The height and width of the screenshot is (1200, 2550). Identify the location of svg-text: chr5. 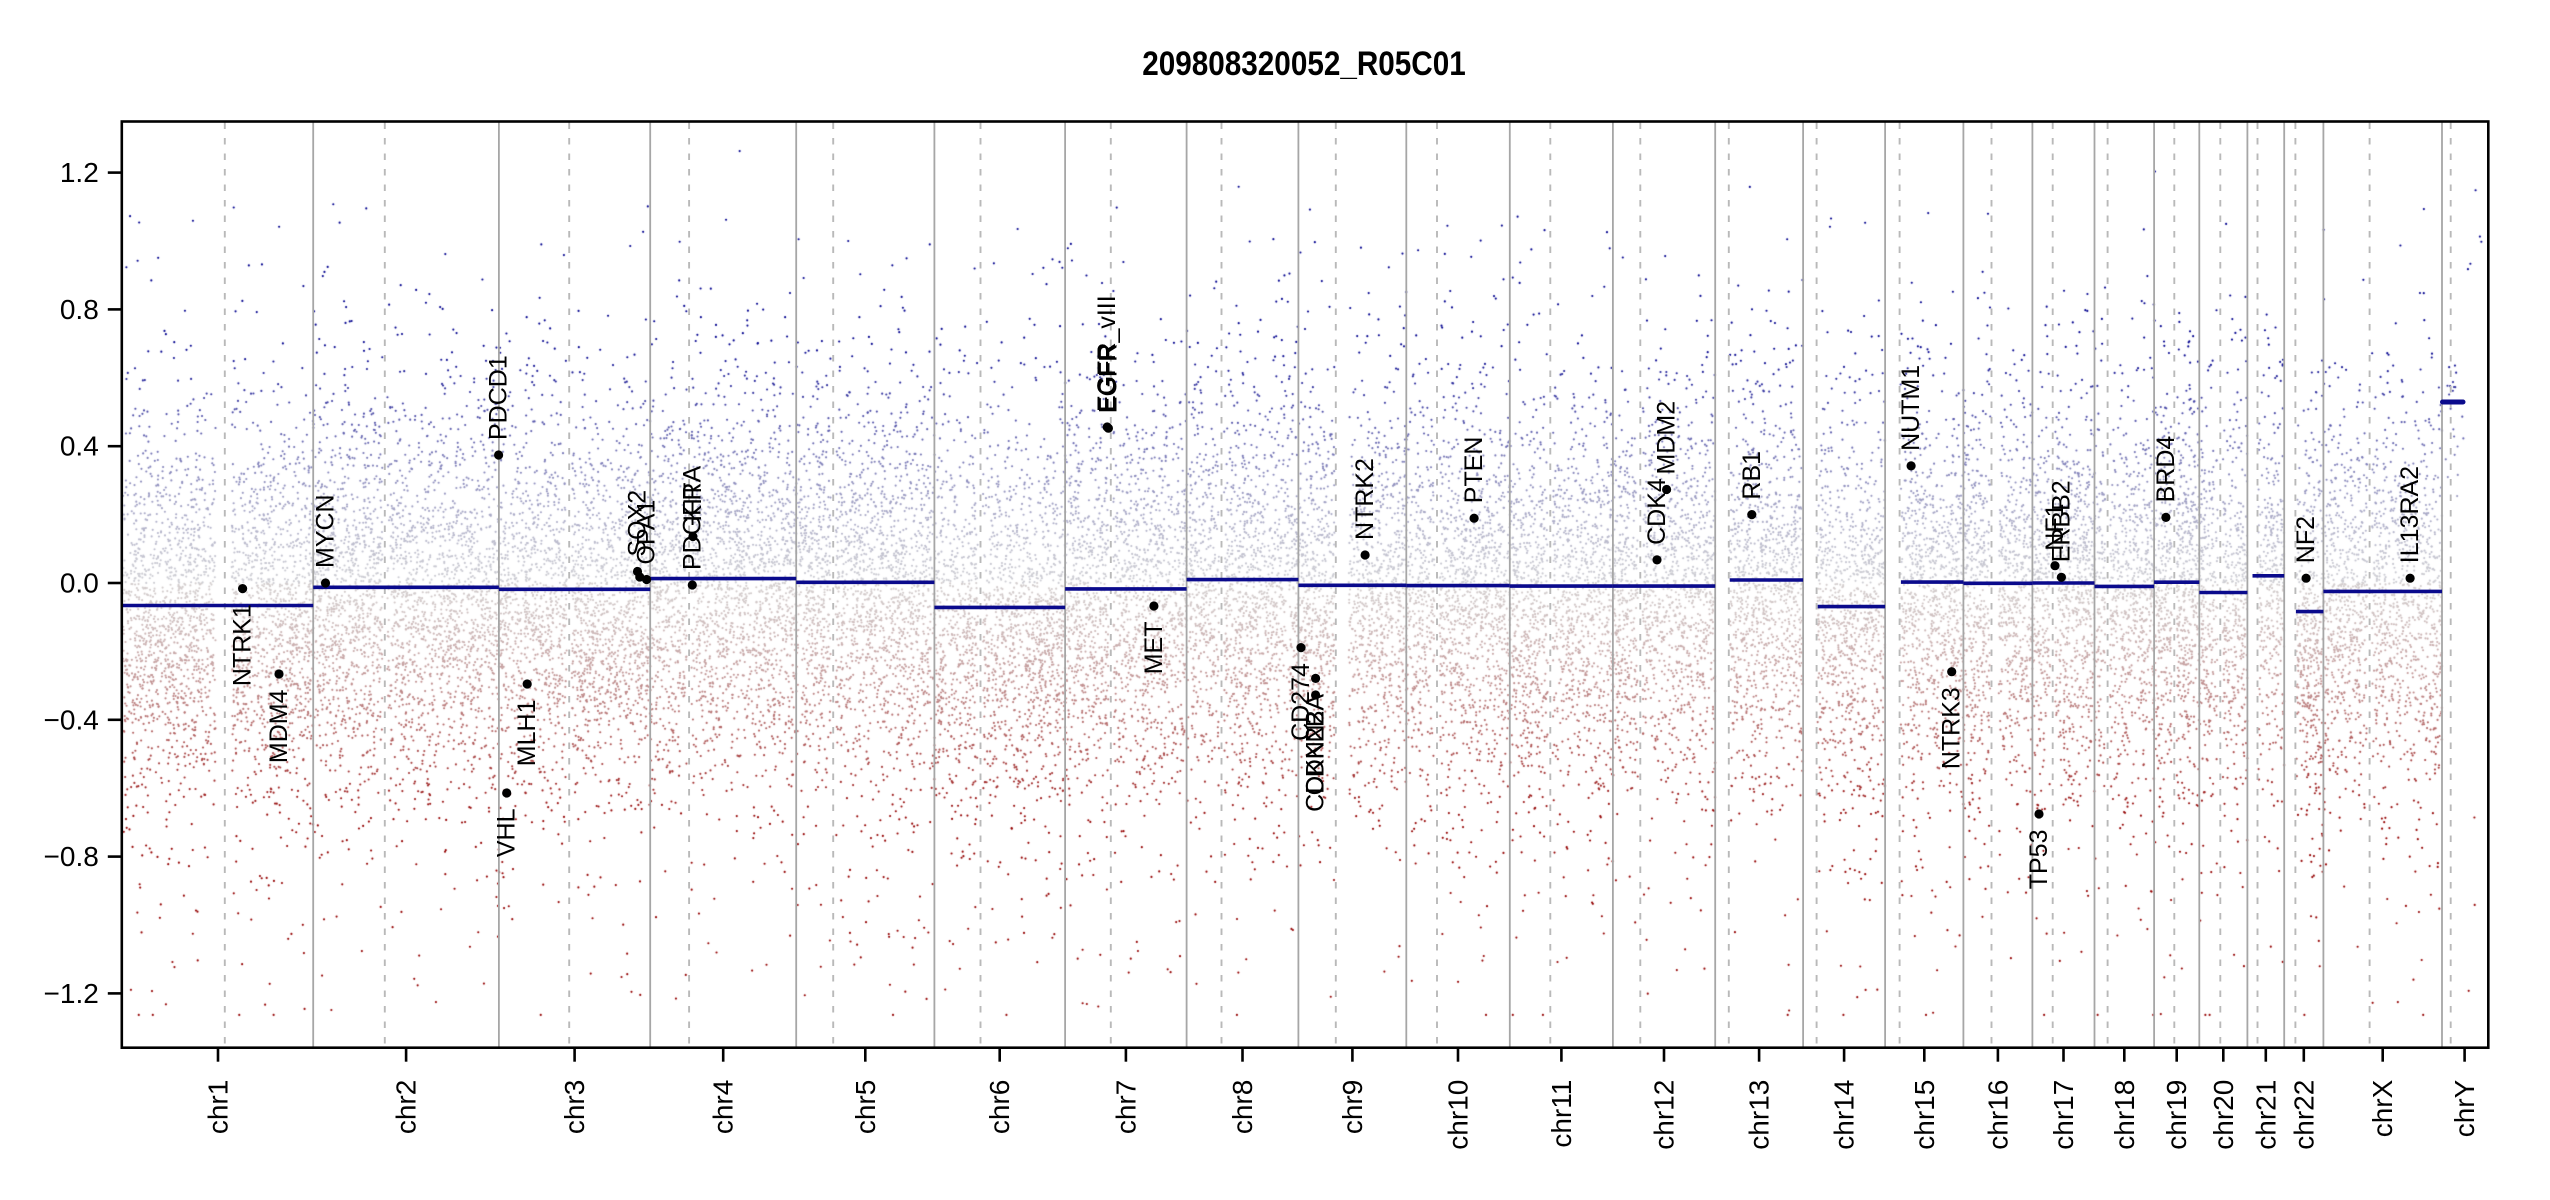
(865, 1107).